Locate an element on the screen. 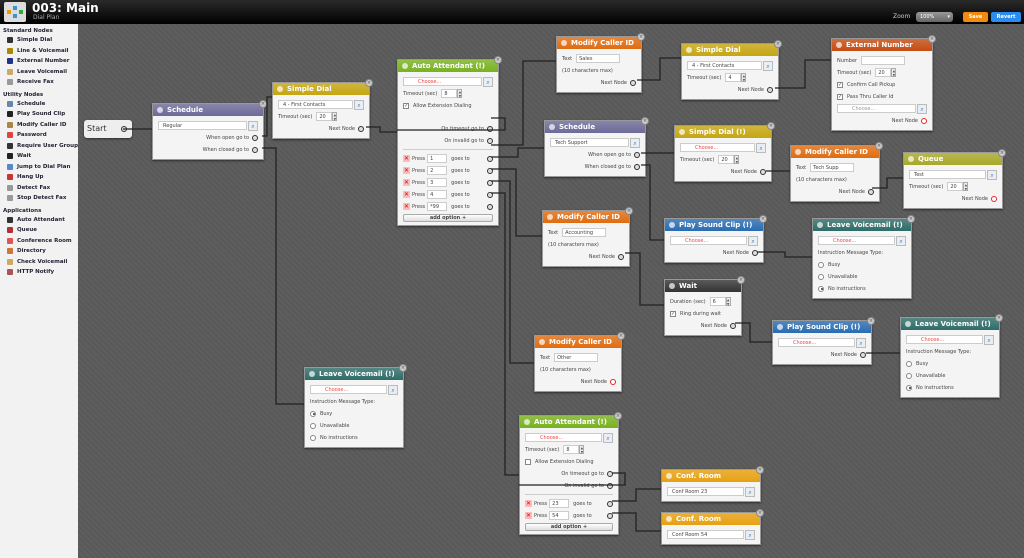 Image resolution: width=1024 pixels, height=558 pixels. sidebar-item-wait: Wait is located at coordinates (39, 156).